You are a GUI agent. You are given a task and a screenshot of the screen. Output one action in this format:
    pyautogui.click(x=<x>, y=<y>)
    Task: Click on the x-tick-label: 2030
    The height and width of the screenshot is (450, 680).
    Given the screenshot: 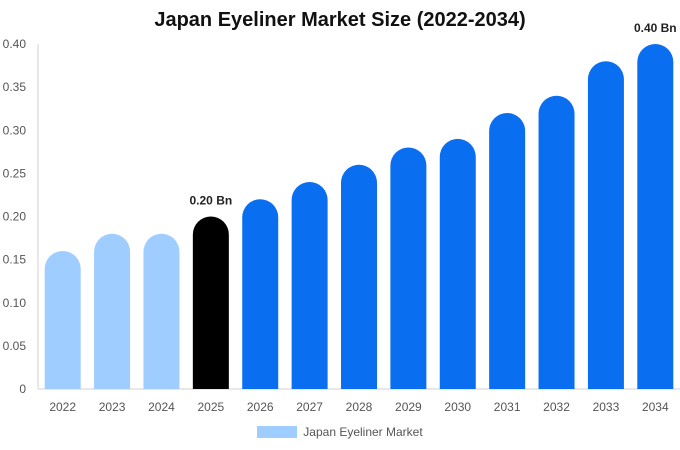 What is the action you would take?
    pyautogui.click(x=457, y=407)
    